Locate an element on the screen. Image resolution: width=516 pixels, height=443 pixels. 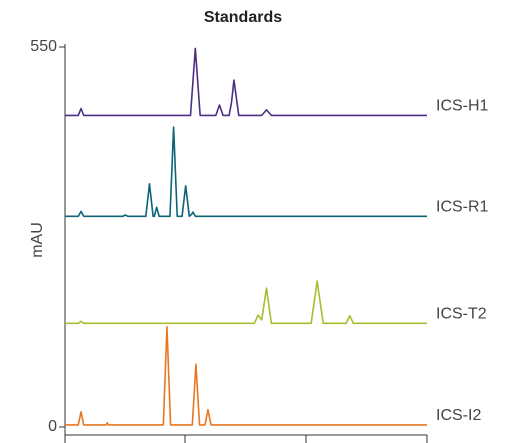
legend-label: ICS-R1 is located at coordinates (462, 206).